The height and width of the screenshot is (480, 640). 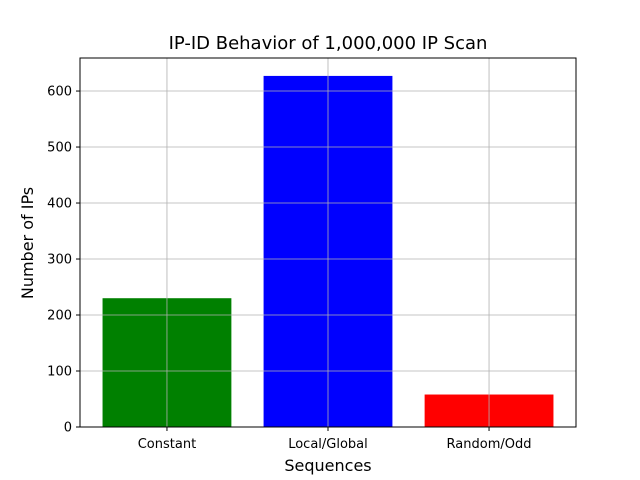 What do you see at coordinates (59, 260) in the screenshot?
I see `y-tick-label: 300` at bounding box center [59, 260].